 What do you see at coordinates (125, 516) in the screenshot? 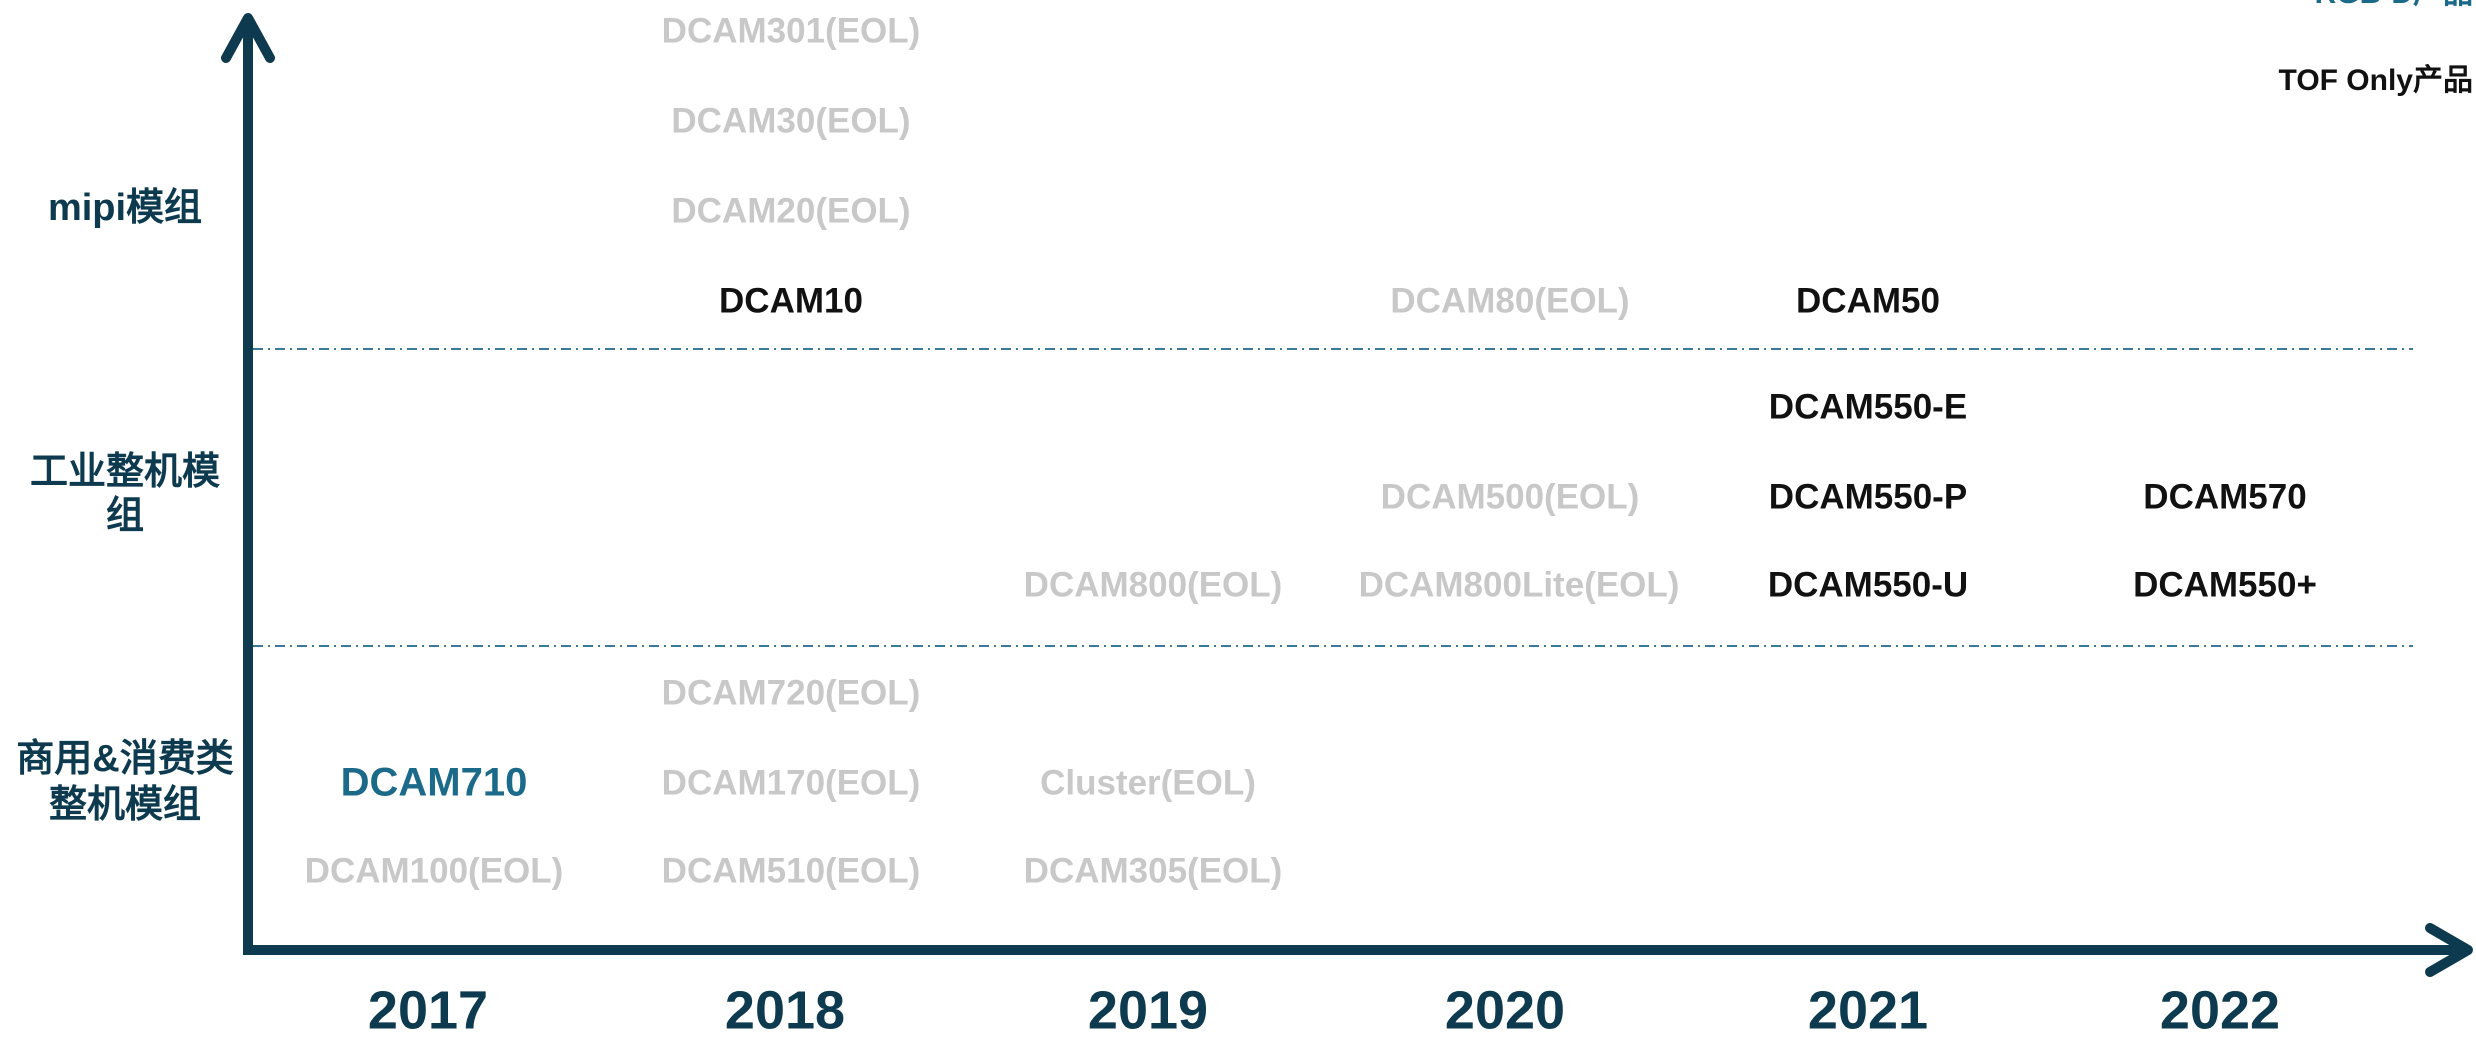
I see `row-label: 组` at bounding box center [125, 516].